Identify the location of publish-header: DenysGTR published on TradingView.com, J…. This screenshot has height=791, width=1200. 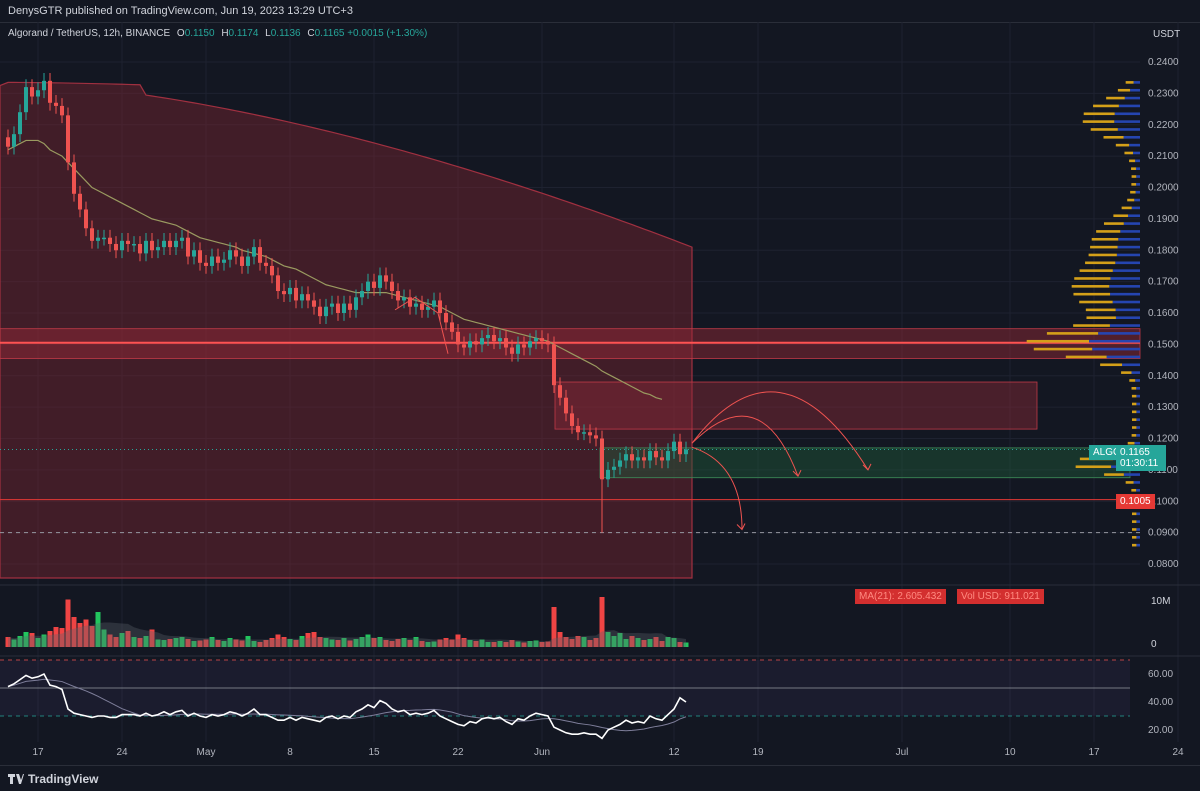
(600, 11).